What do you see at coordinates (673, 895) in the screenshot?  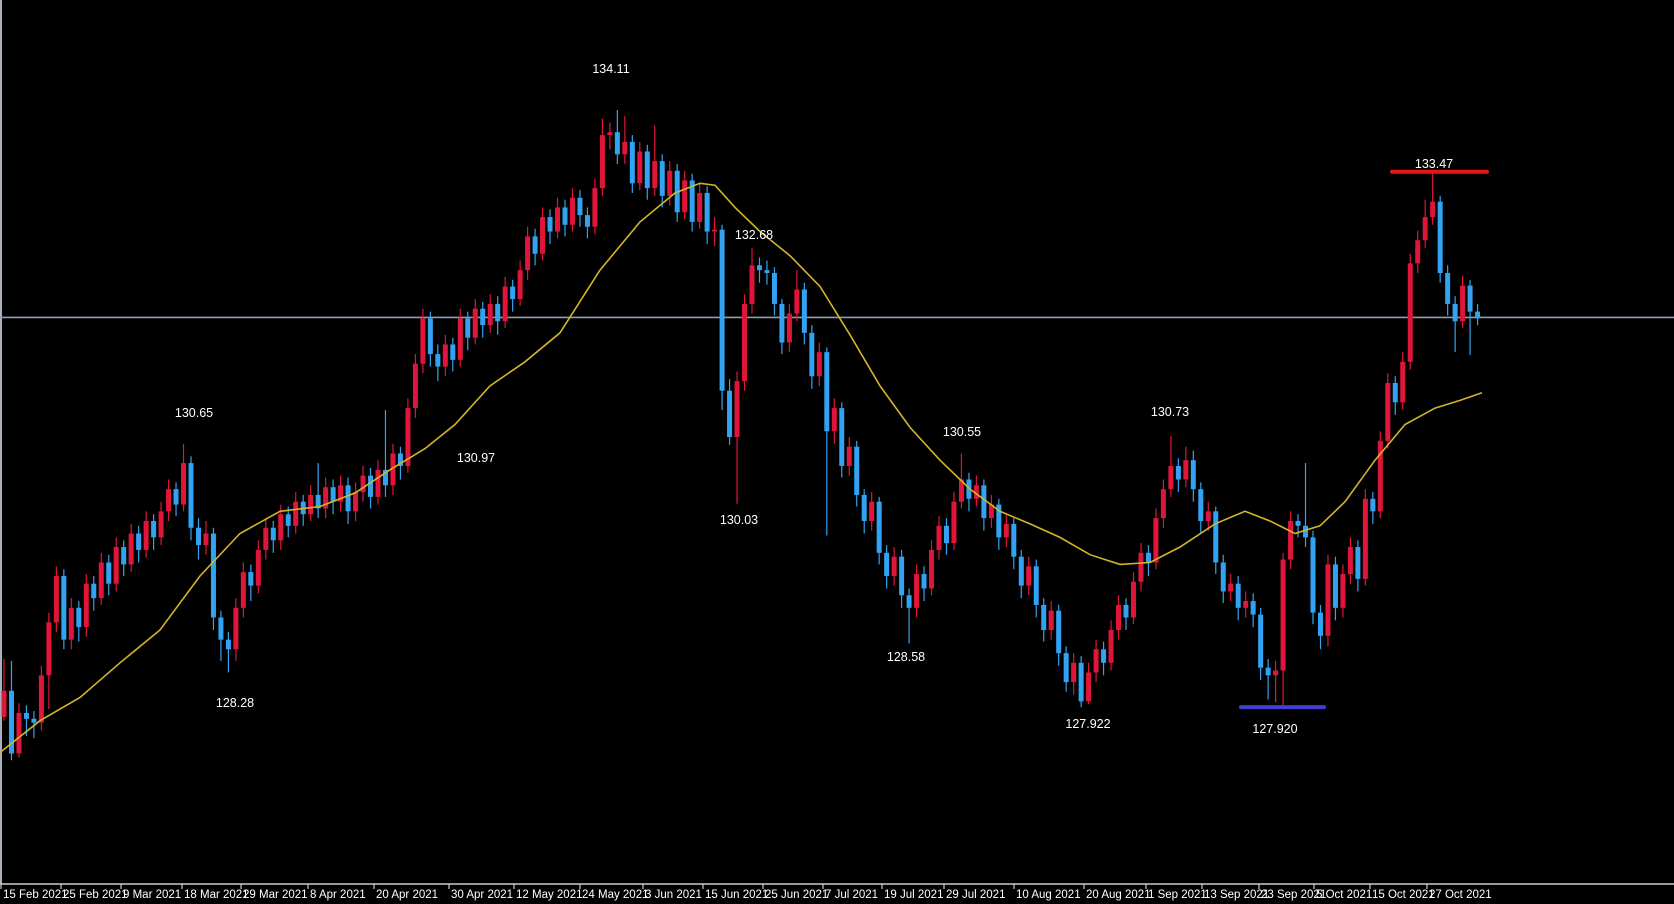 I see `x-axis-label: 3 Jun 2021` at bounding box center [673, 895].